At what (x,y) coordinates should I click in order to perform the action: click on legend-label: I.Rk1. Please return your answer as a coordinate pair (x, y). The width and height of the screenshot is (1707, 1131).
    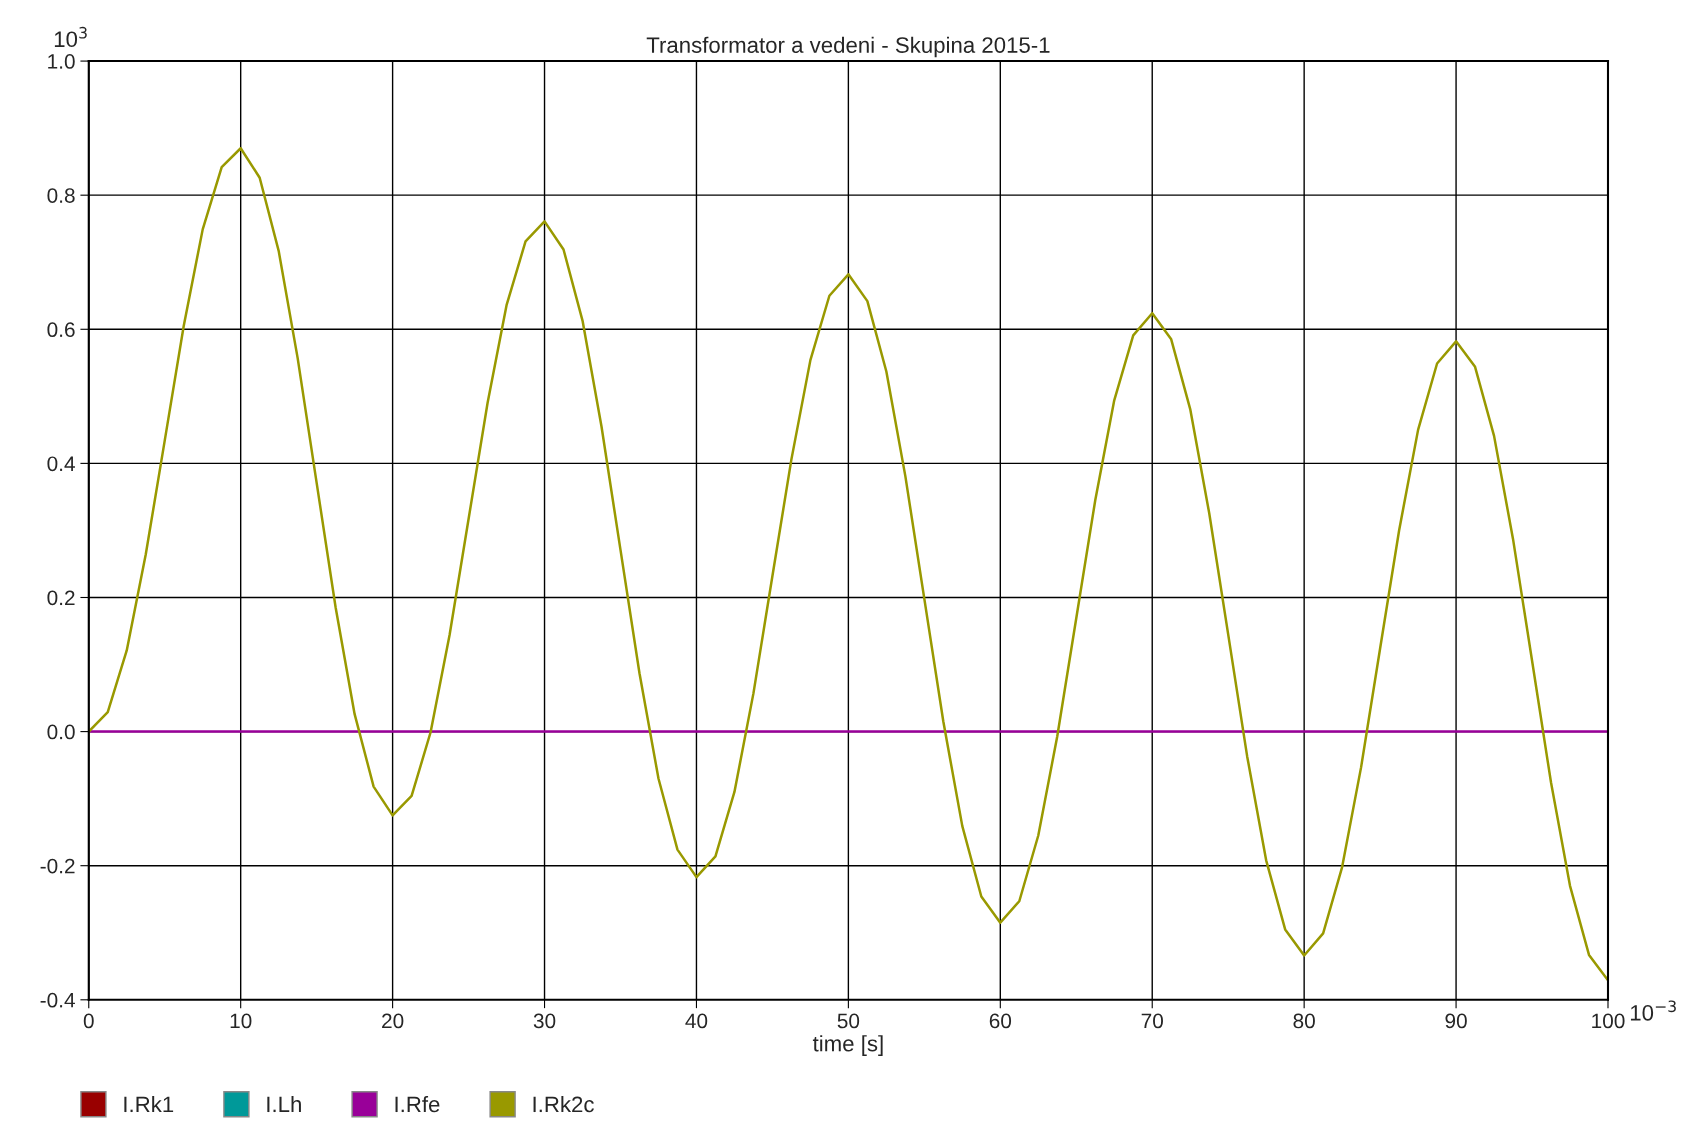
    Looking at the image, I should click on (149, 1104).